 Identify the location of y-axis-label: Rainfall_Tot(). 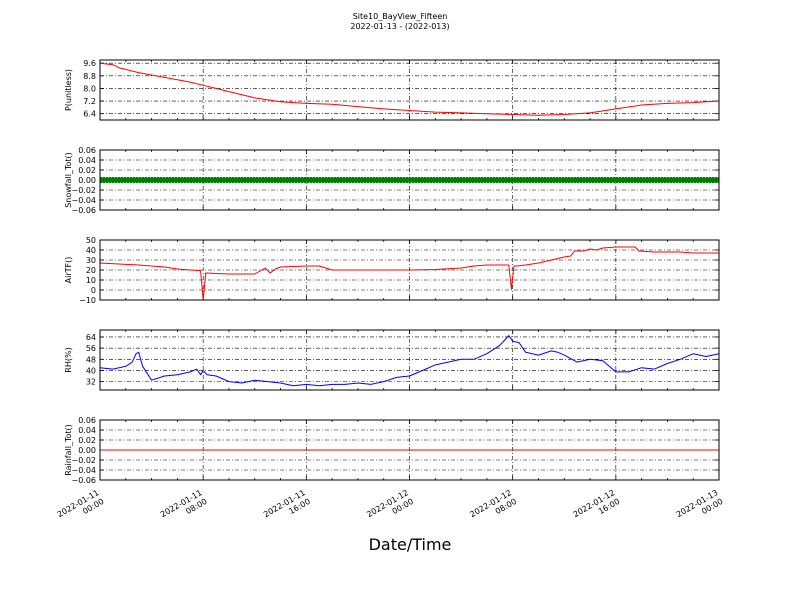
(68, 450).